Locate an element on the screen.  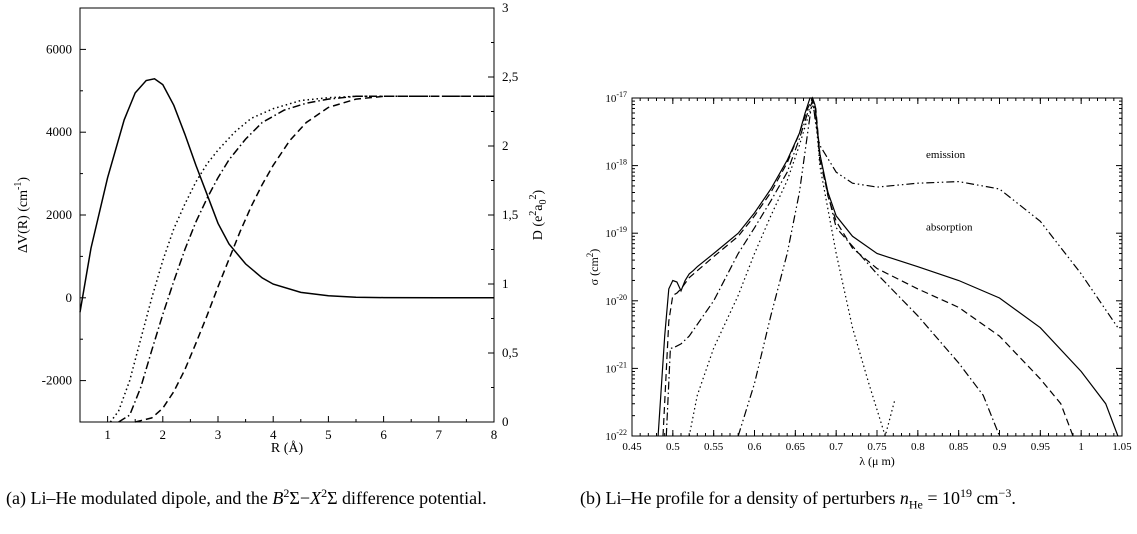
panel-a-x-label: R (Å) is located at coordinates (287, 448).